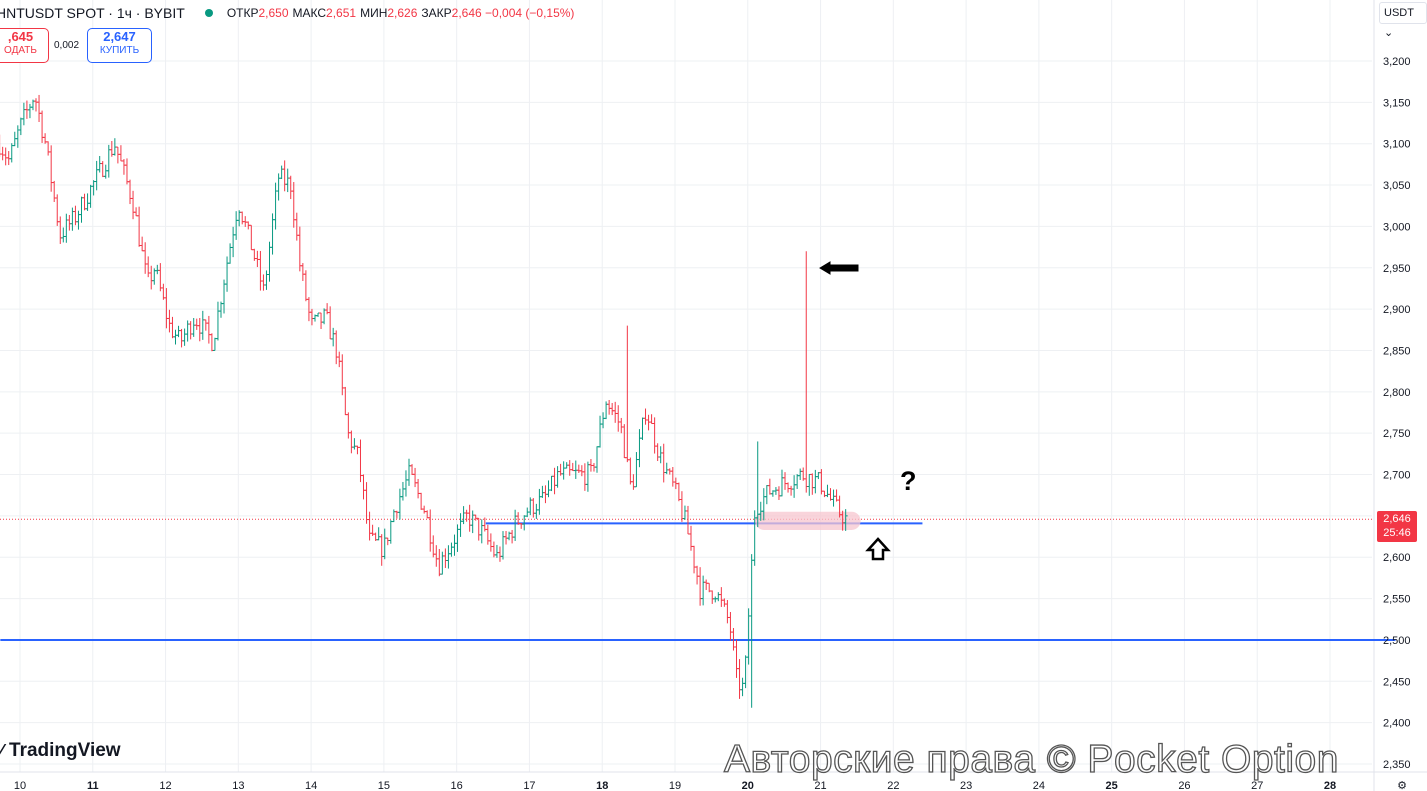  What do you see at coordinates (1397, 724) in the screenshot?
I see `y-tick-label: 2,400` at bounding box center [1397, 724].